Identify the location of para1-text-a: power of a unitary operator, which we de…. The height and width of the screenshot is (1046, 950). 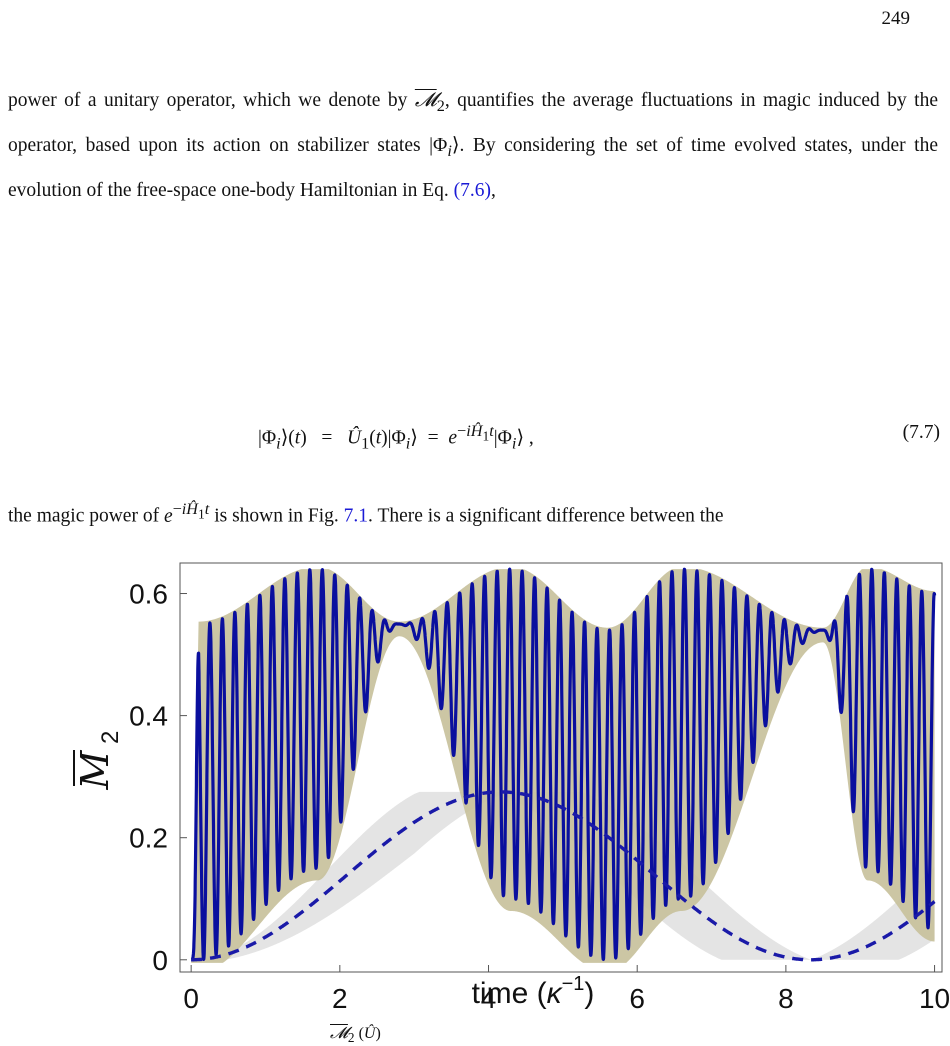
(211, 100).